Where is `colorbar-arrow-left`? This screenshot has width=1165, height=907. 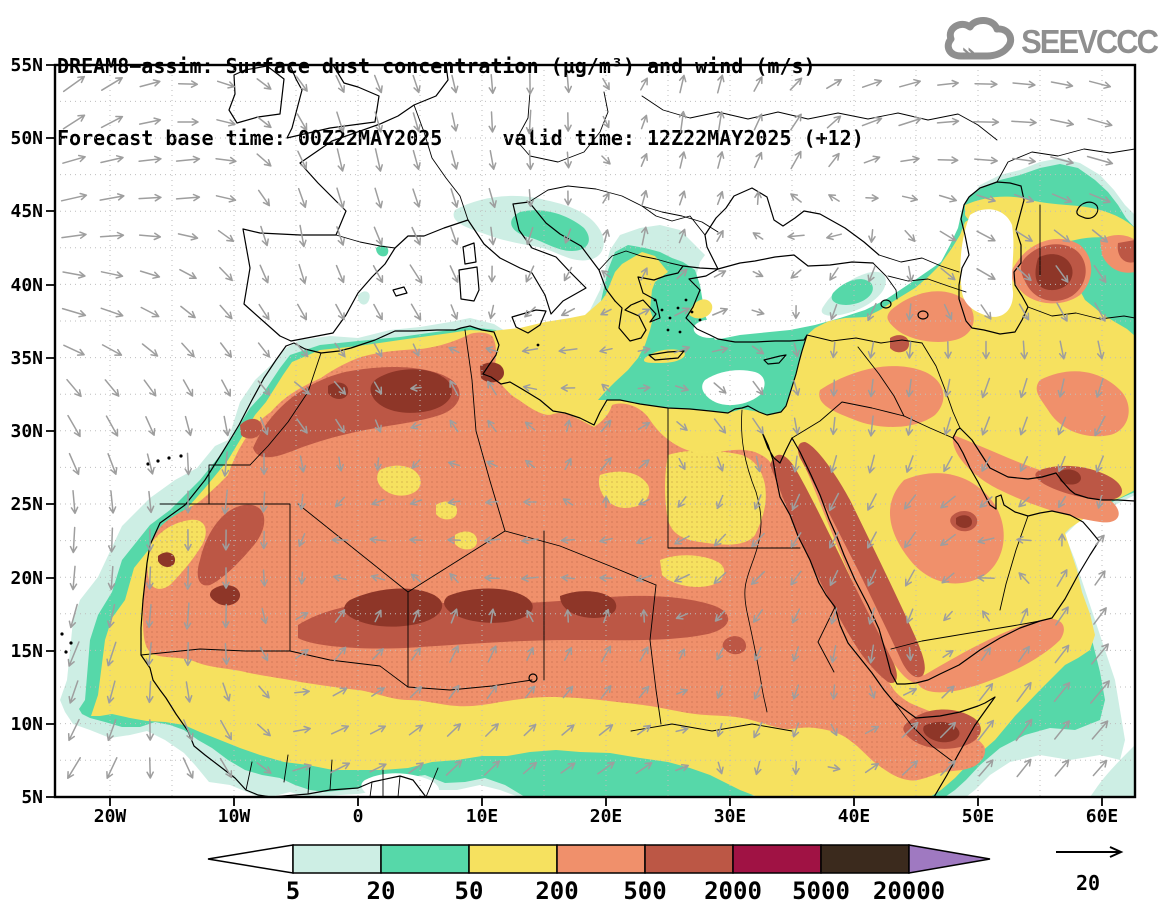
colorbar-arrow-left is located at coordinates (250, 859).